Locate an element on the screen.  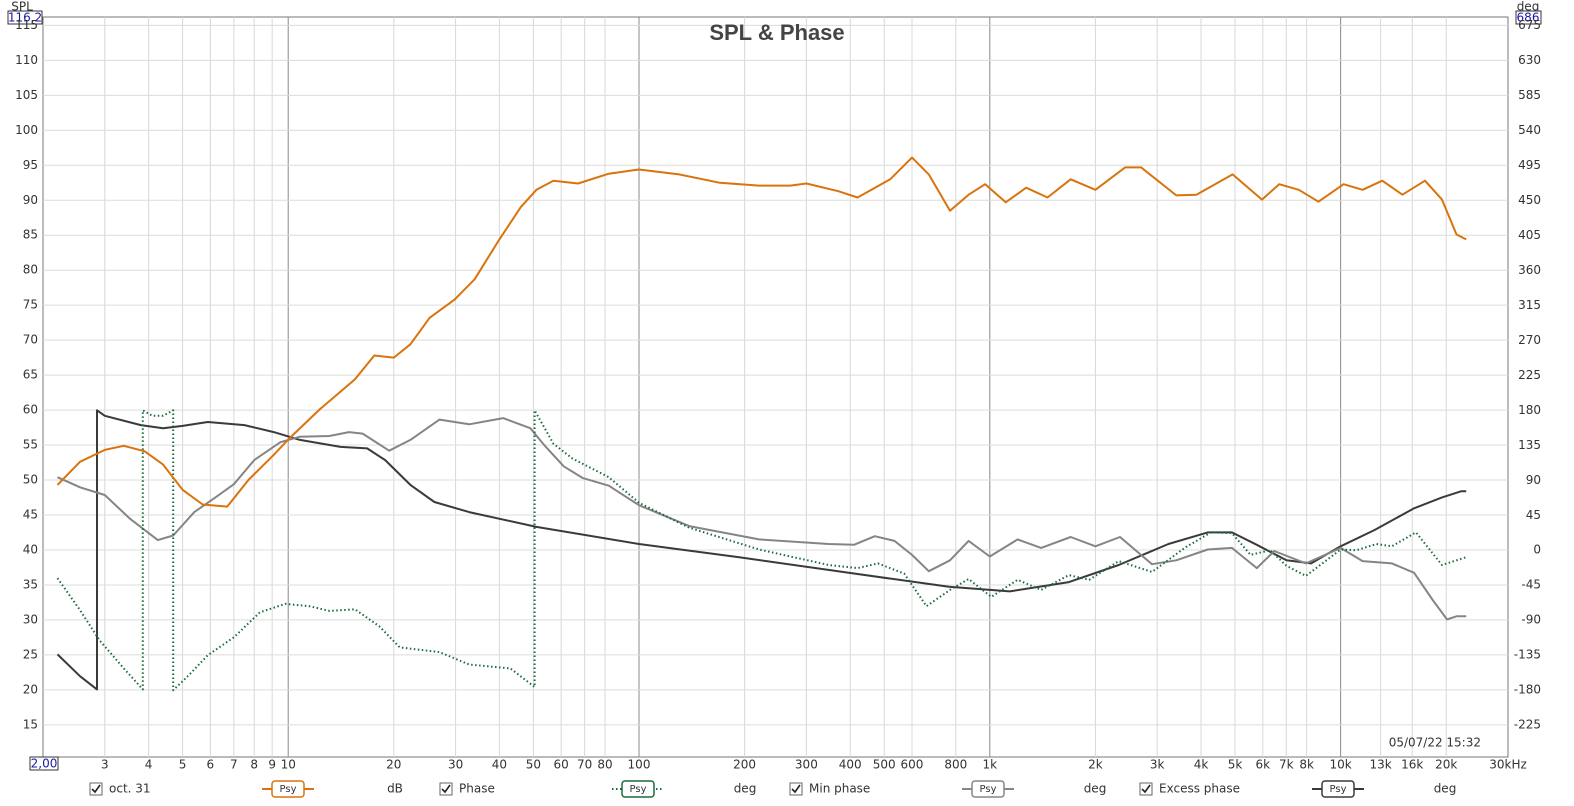
x-tick-label: 10k is located at coordinates (1341, 765).